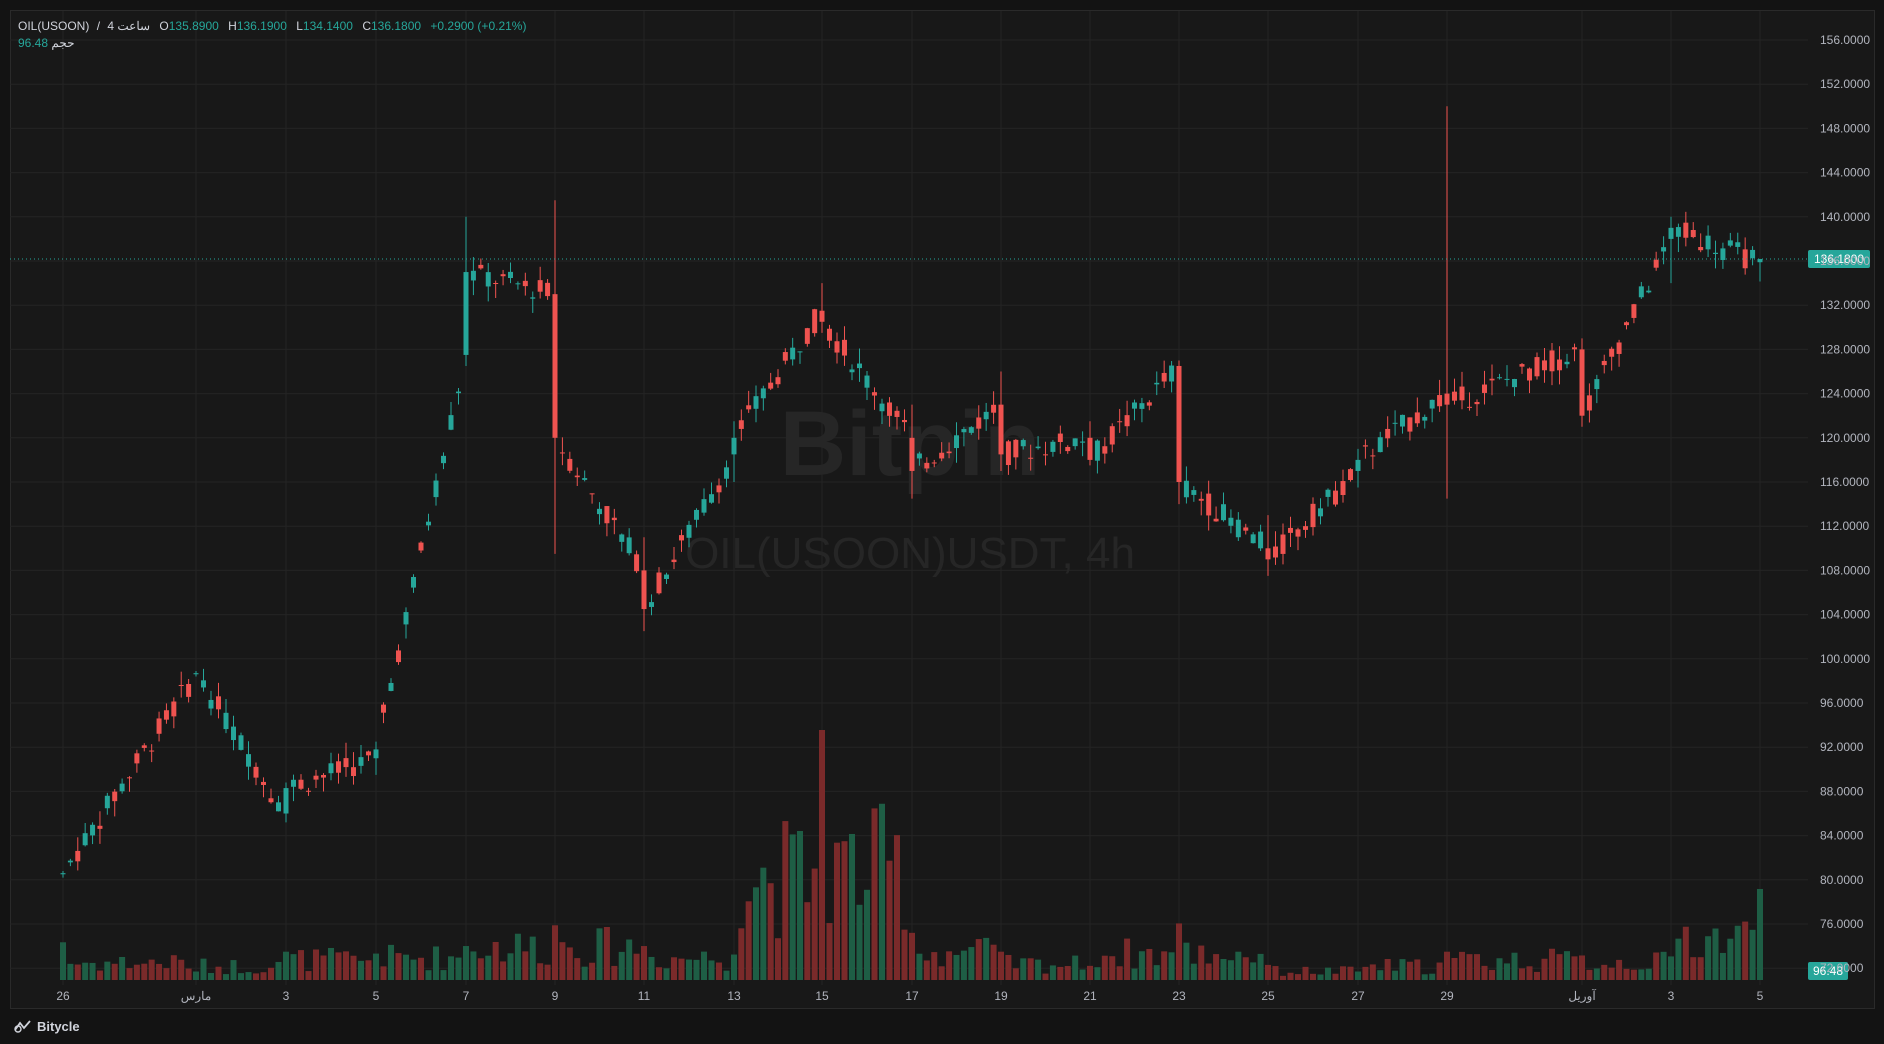 This screenshot has width=1884, height=1044. I want to click on high-value: 136.1900, so click(261, 26).